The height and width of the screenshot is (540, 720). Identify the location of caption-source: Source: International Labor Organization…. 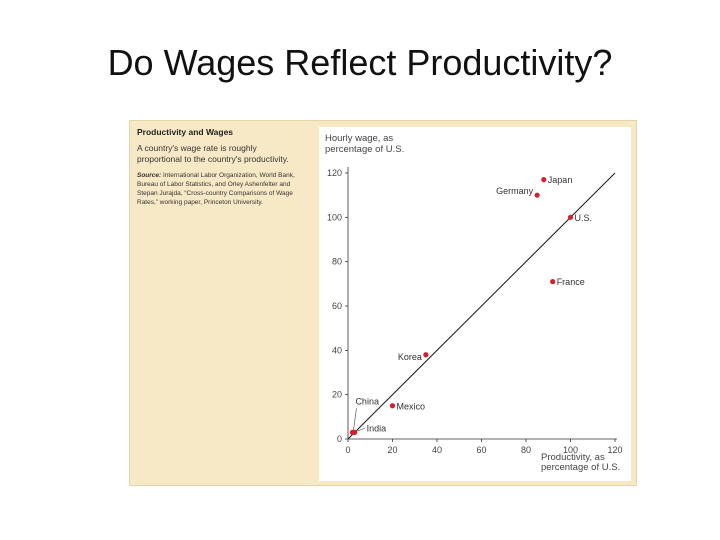
(219, 189).